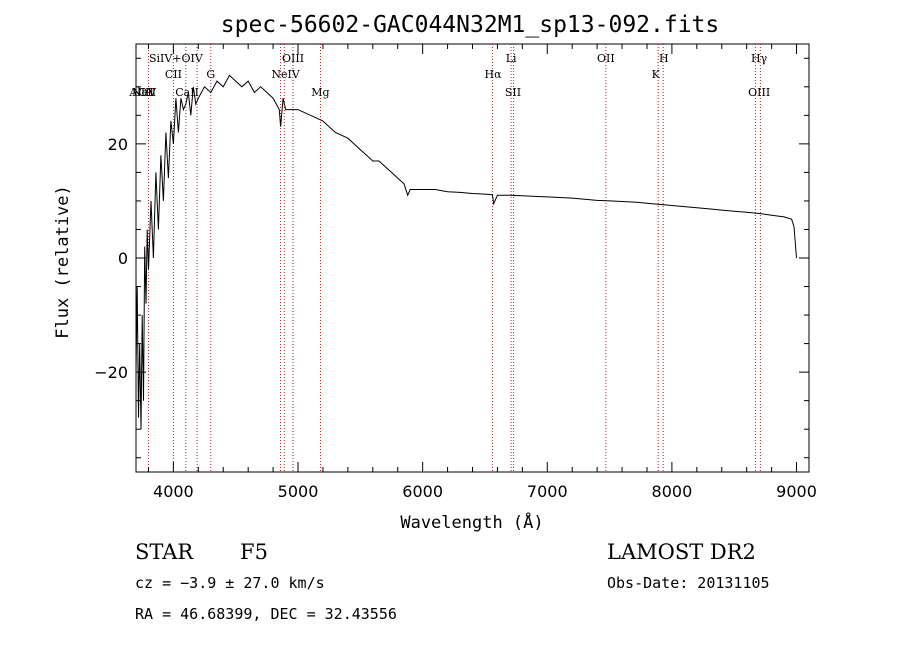  Describe the element at coordinates (513, 92) in the screenshot. I see `line-label: SII` at that location.